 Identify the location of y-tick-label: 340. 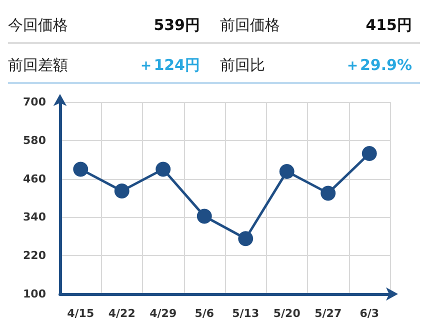
(34, 217).